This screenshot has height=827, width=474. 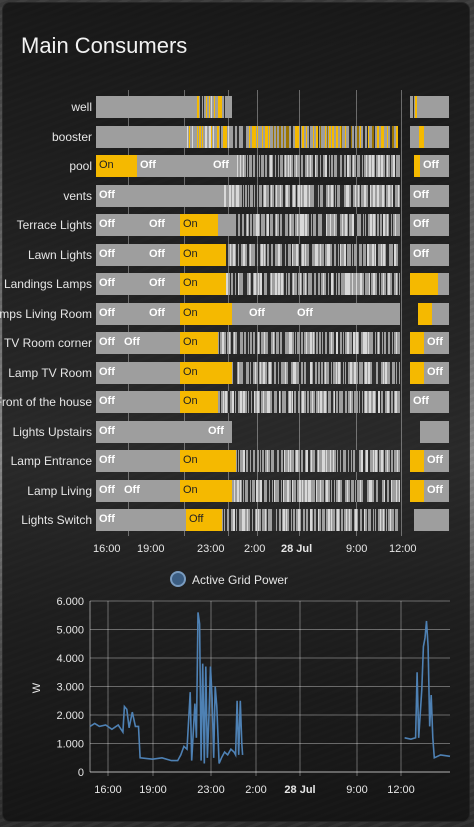 I want to click on timeline-row-label: vents, so click(x=77, y=195).